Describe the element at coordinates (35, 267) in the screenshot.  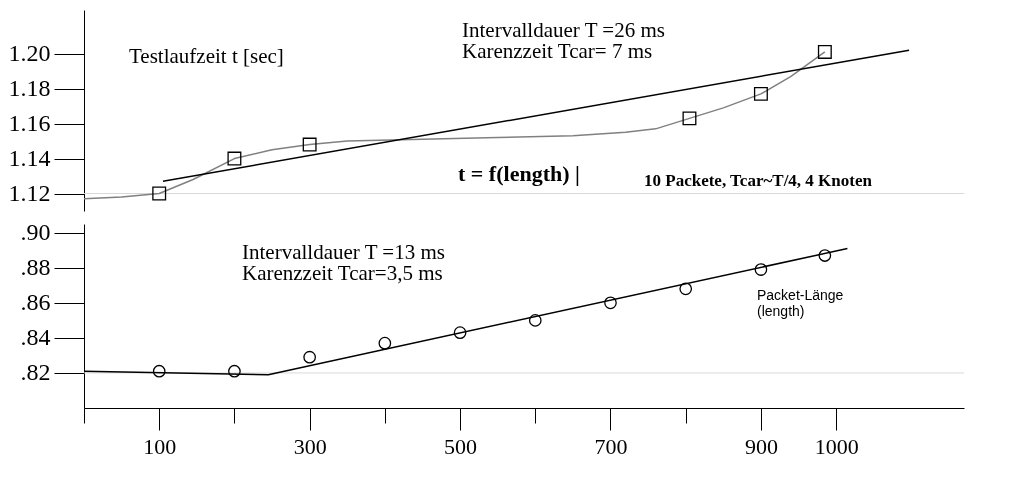
I see `y-tick-label: .88` at that location.